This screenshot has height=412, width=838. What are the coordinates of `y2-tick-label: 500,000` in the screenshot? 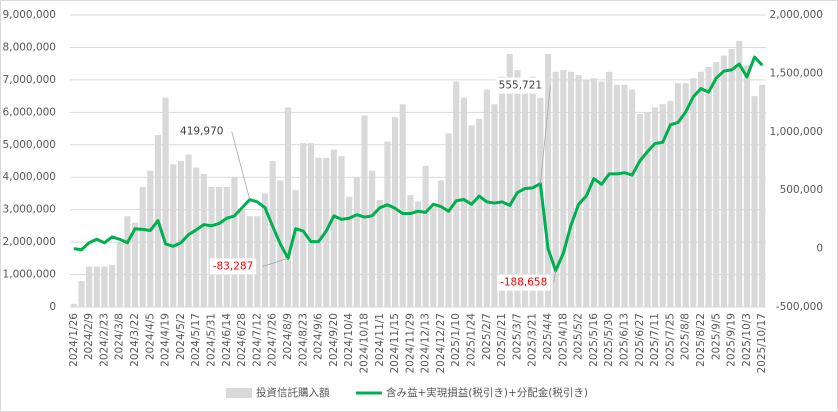 It's located at (801, 190).